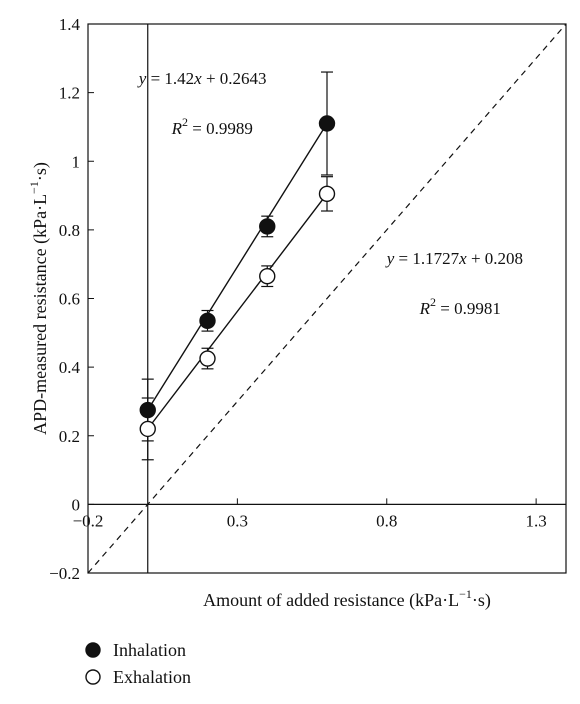 Image resolution: width=580 pixels, height=704 pixels. Describe the element at coordinates (202, 78) in the screenshot. I see `annotation-equation: y = 1.42x + 0.2643` at that location.